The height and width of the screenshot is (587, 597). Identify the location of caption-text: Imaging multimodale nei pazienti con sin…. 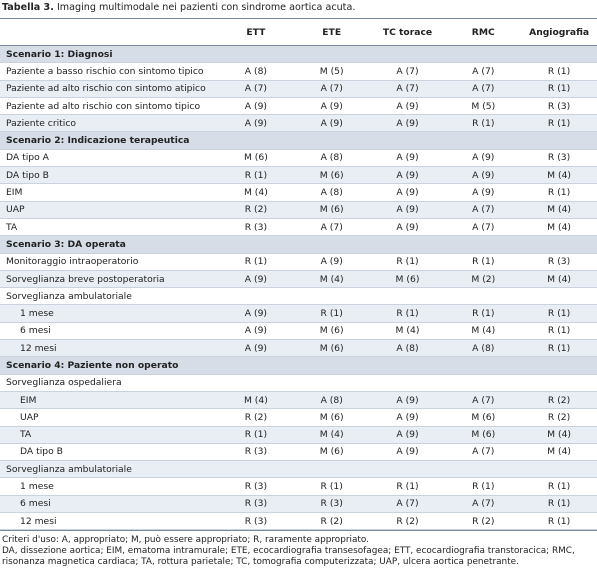
(206, 7).